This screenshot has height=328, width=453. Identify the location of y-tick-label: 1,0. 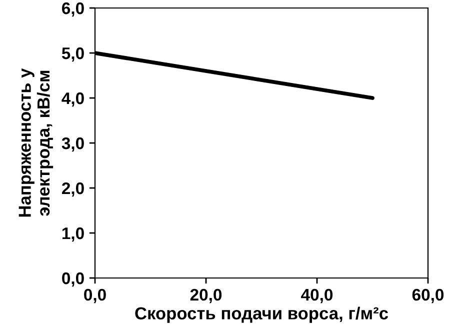
(73, 234).